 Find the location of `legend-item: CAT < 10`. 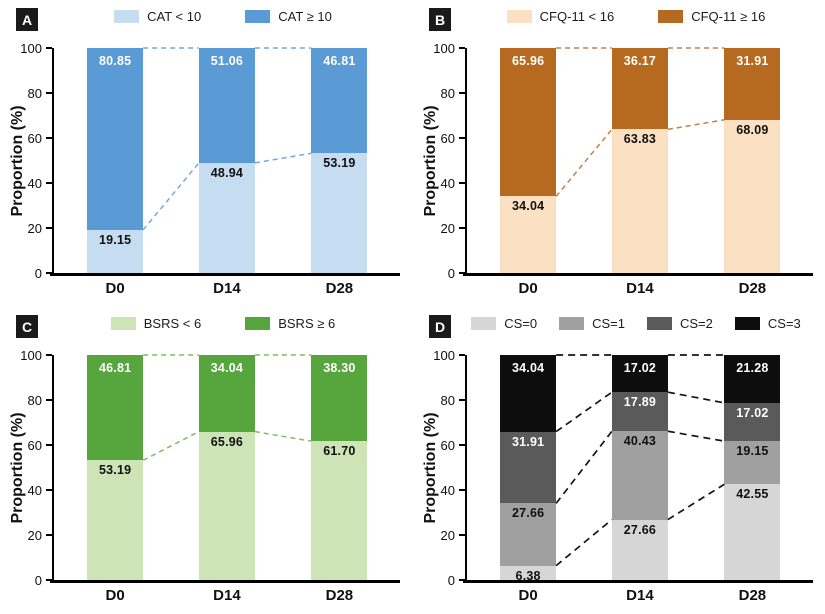

legend-item: CAT < 10 is located at coordinates (157, 16).